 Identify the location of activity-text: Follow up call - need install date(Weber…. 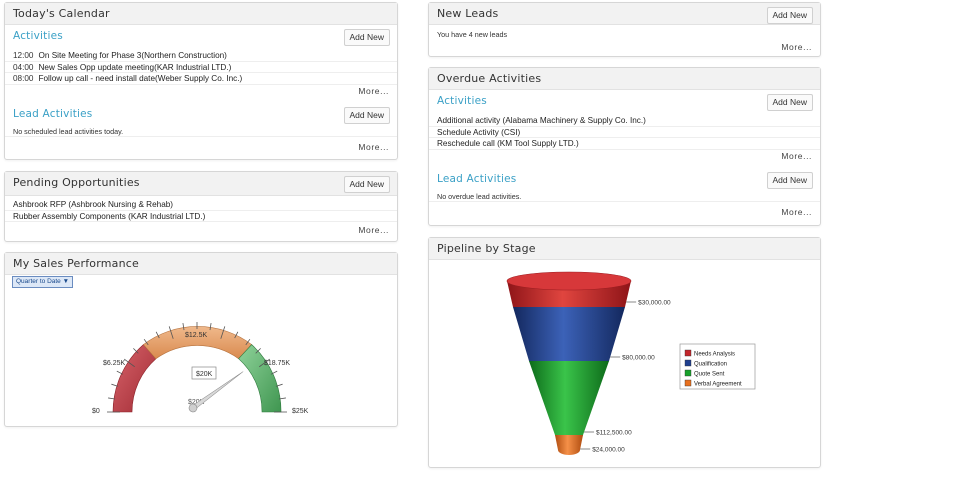
(140, 78).